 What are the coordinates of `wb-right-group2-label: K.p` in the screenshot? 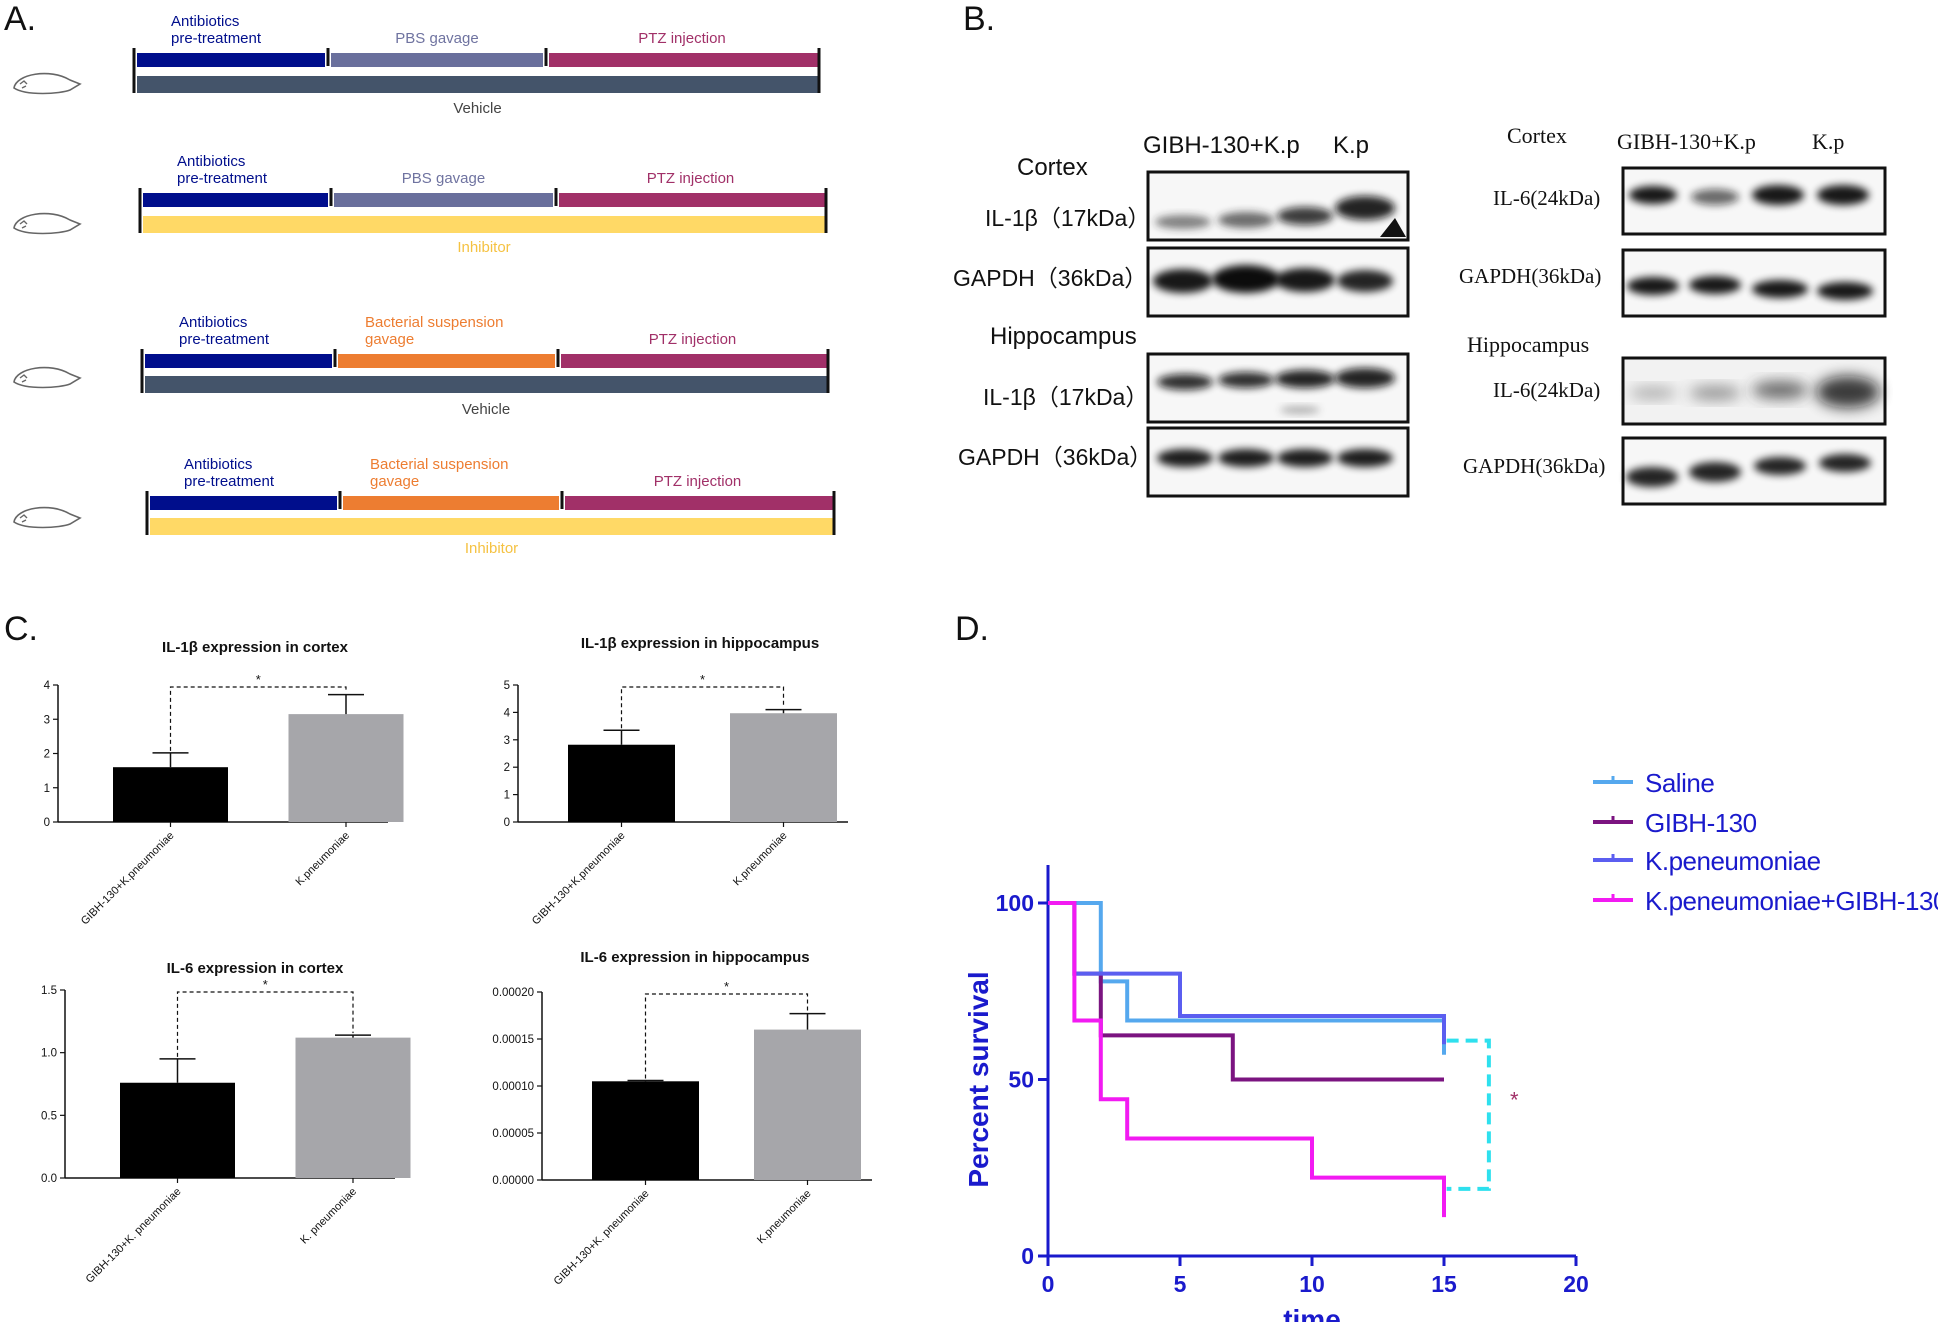 It's located at (1828, 141).